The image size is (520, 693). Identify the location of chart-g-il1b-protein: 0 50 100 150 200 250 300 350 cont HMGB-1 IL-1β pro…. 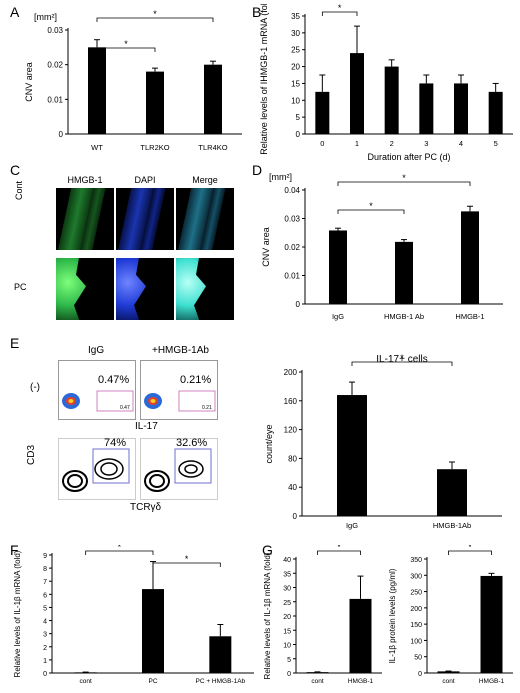
(450, 615).